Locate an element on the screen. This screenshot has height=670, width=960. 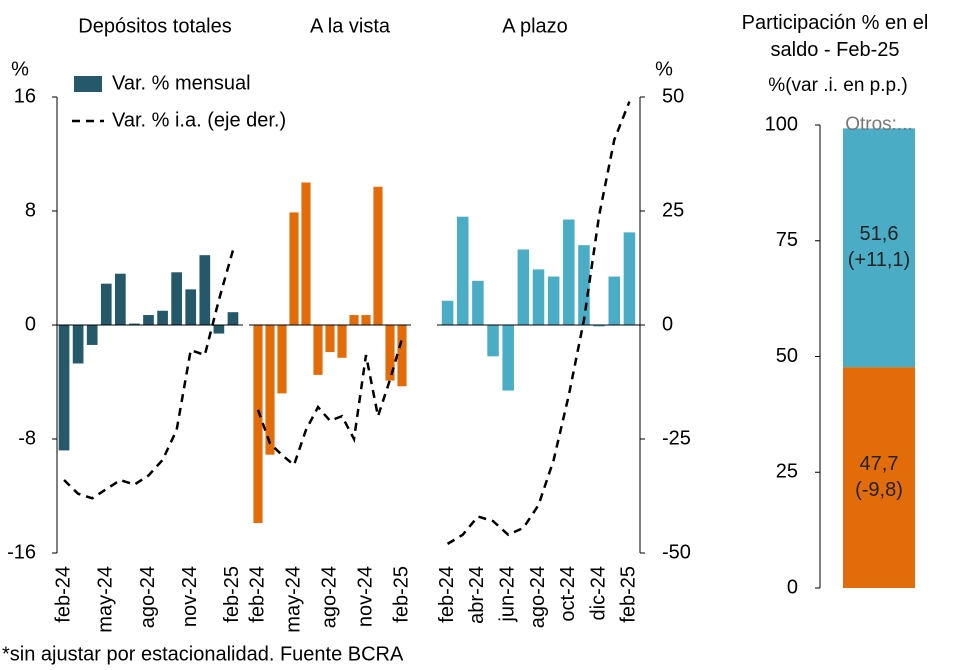
line-series is located at coordinates (149, 374).